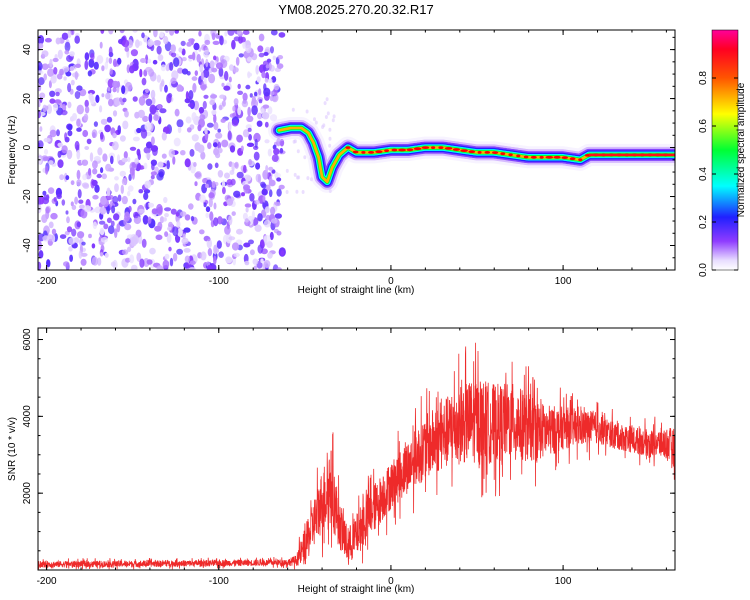 Image resolution: width=750 pixels, height=600 pixels. Describe the element at coordinates (12, 449) in the screenshot. I see `snr-ylabel: SNR (10 * v/v)` at that location.